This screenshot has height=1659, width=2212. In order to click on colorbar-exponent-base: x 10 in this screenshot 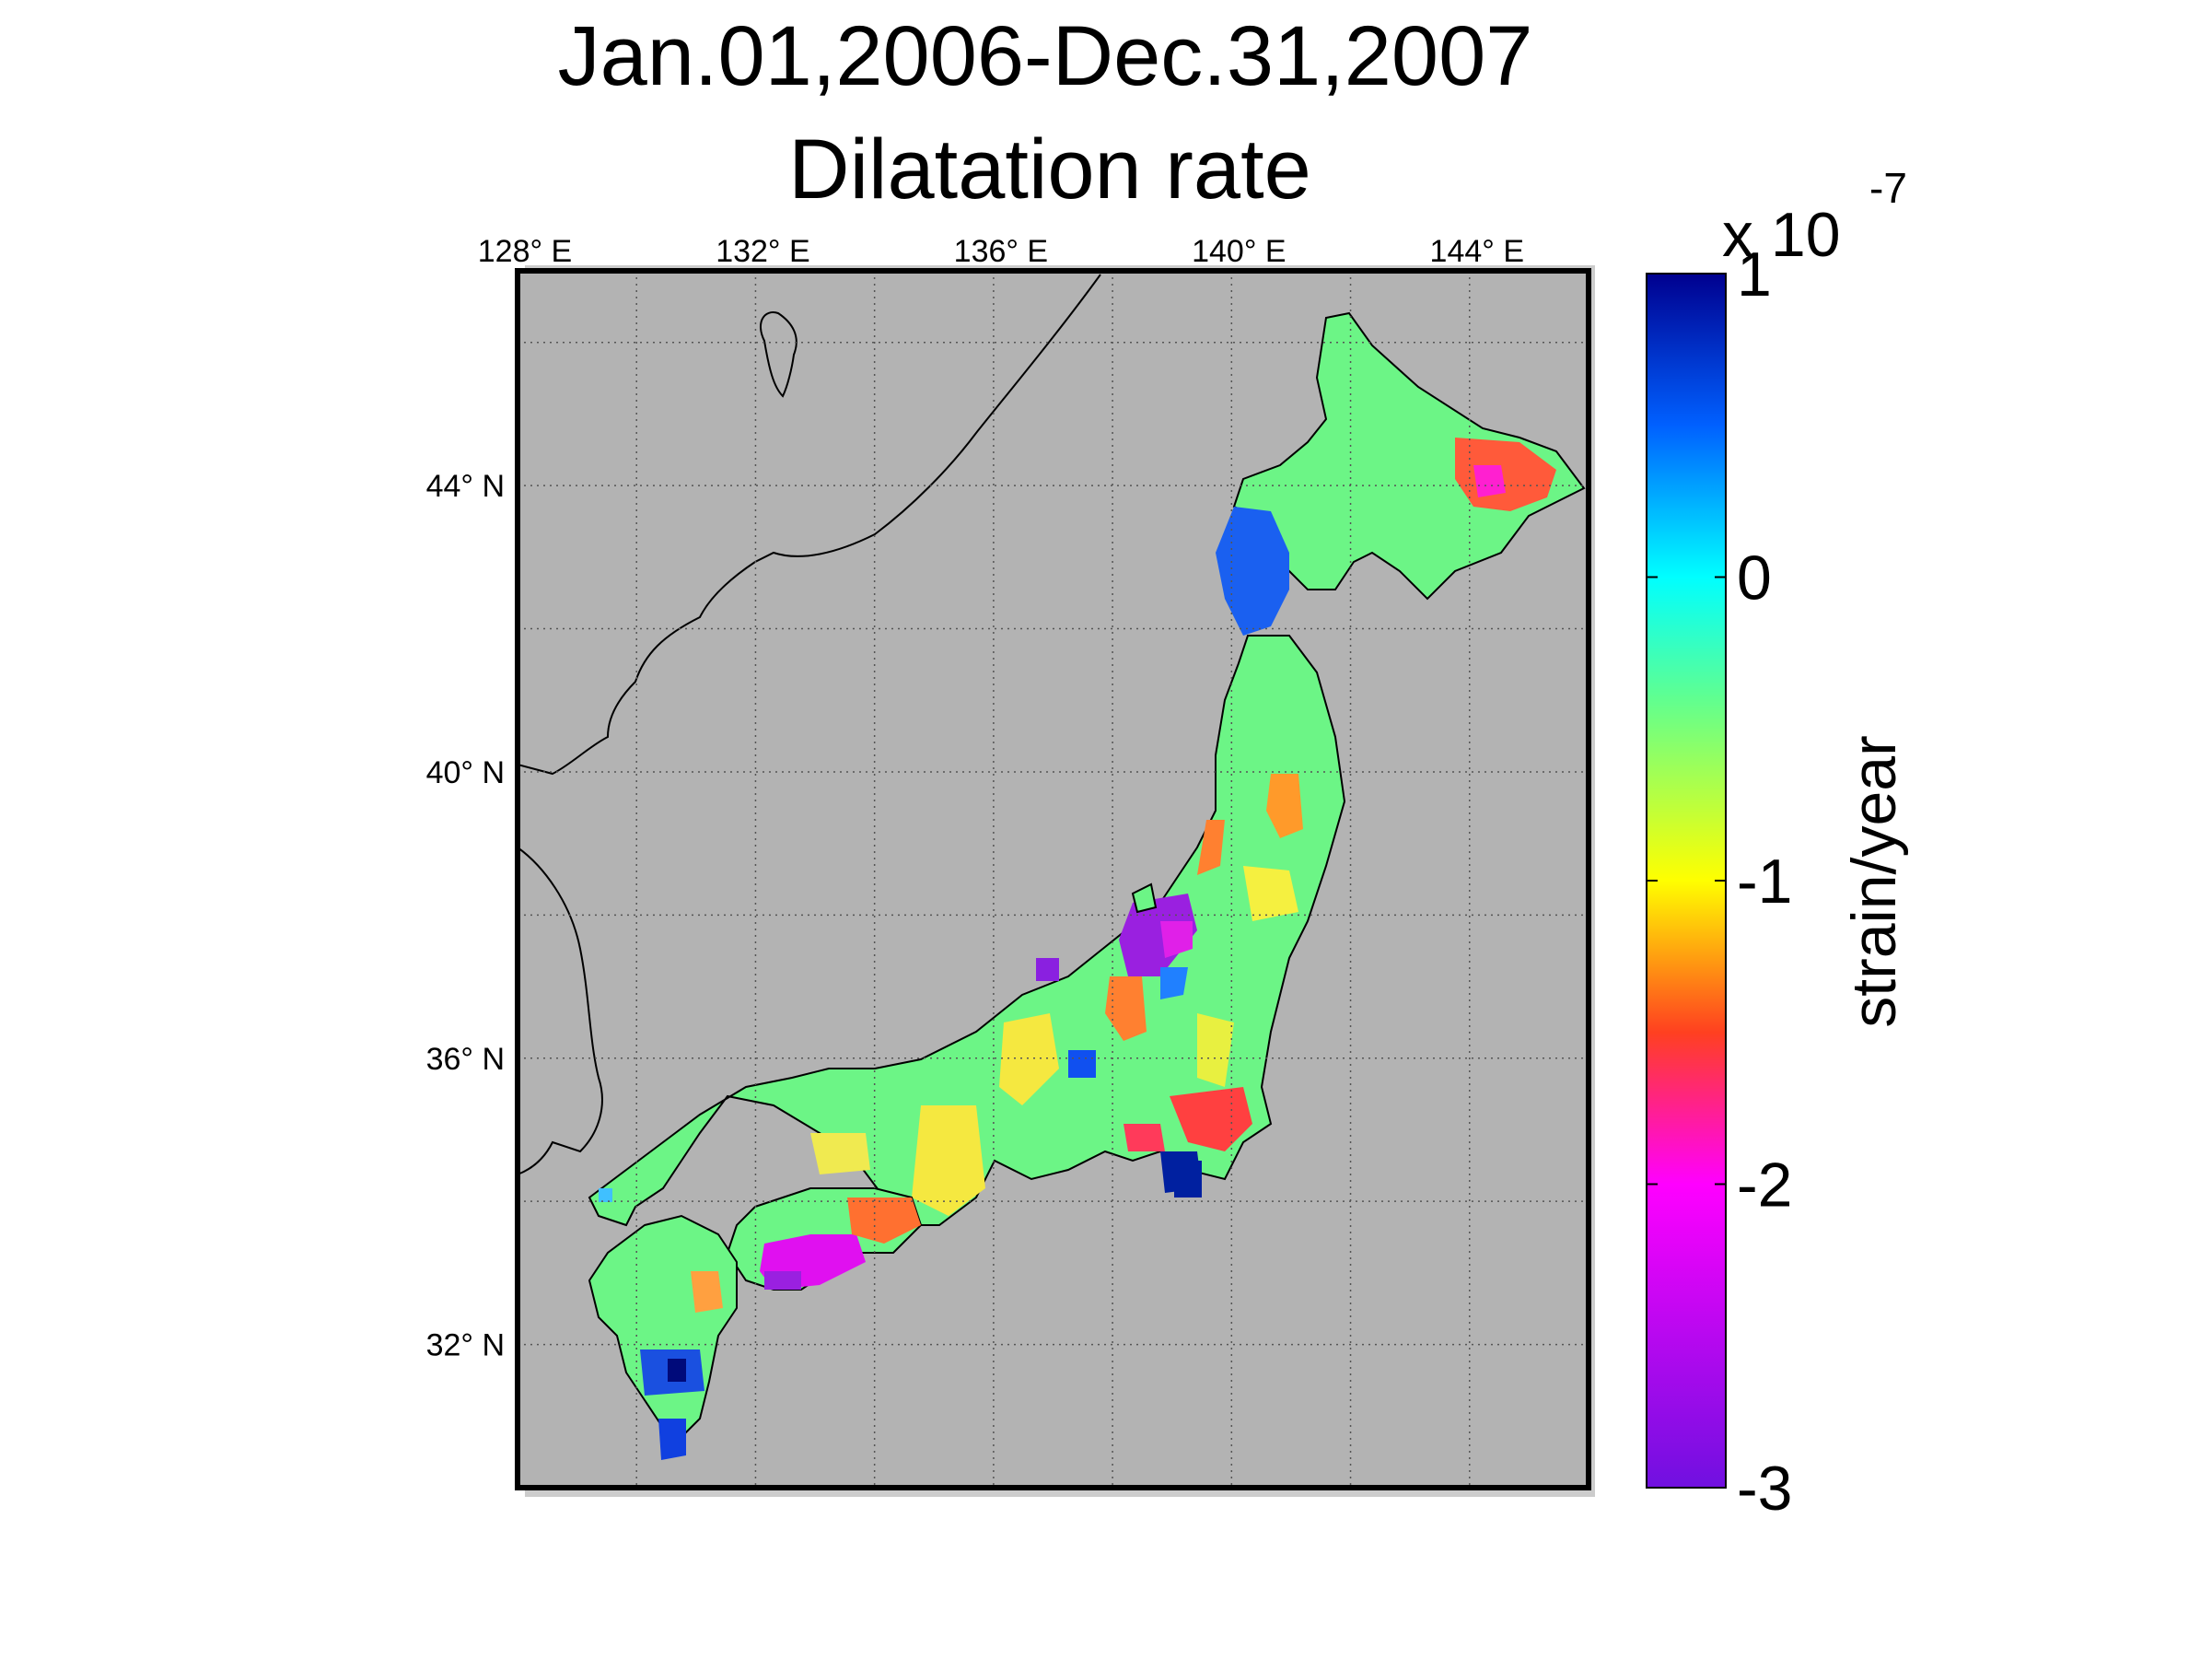, I will do `click(1782, 235)`.